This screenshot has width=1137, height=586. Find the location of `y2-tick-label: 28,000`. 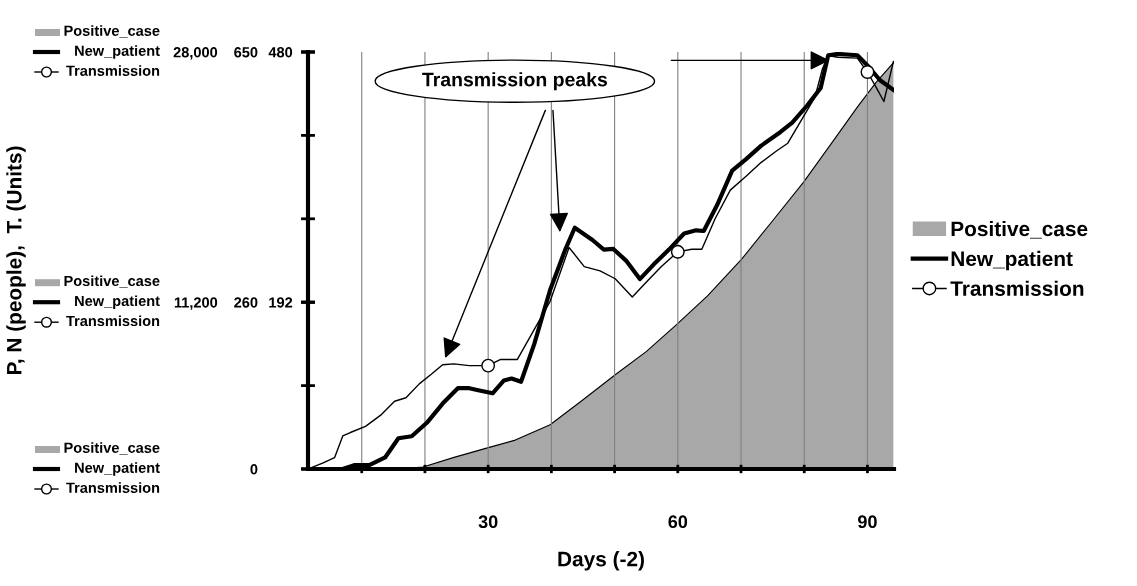

y2-tick-label: 28,000 is located at coordinates (195, 53).